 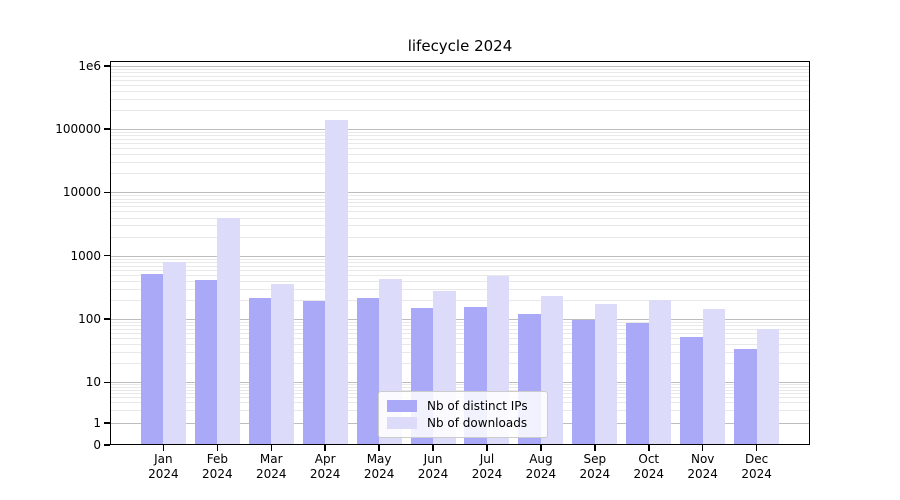 What do you see at coordinates (163, 459) in the screenshot?
I see `x-label-month: Jan` at bounding box center [163, 459].